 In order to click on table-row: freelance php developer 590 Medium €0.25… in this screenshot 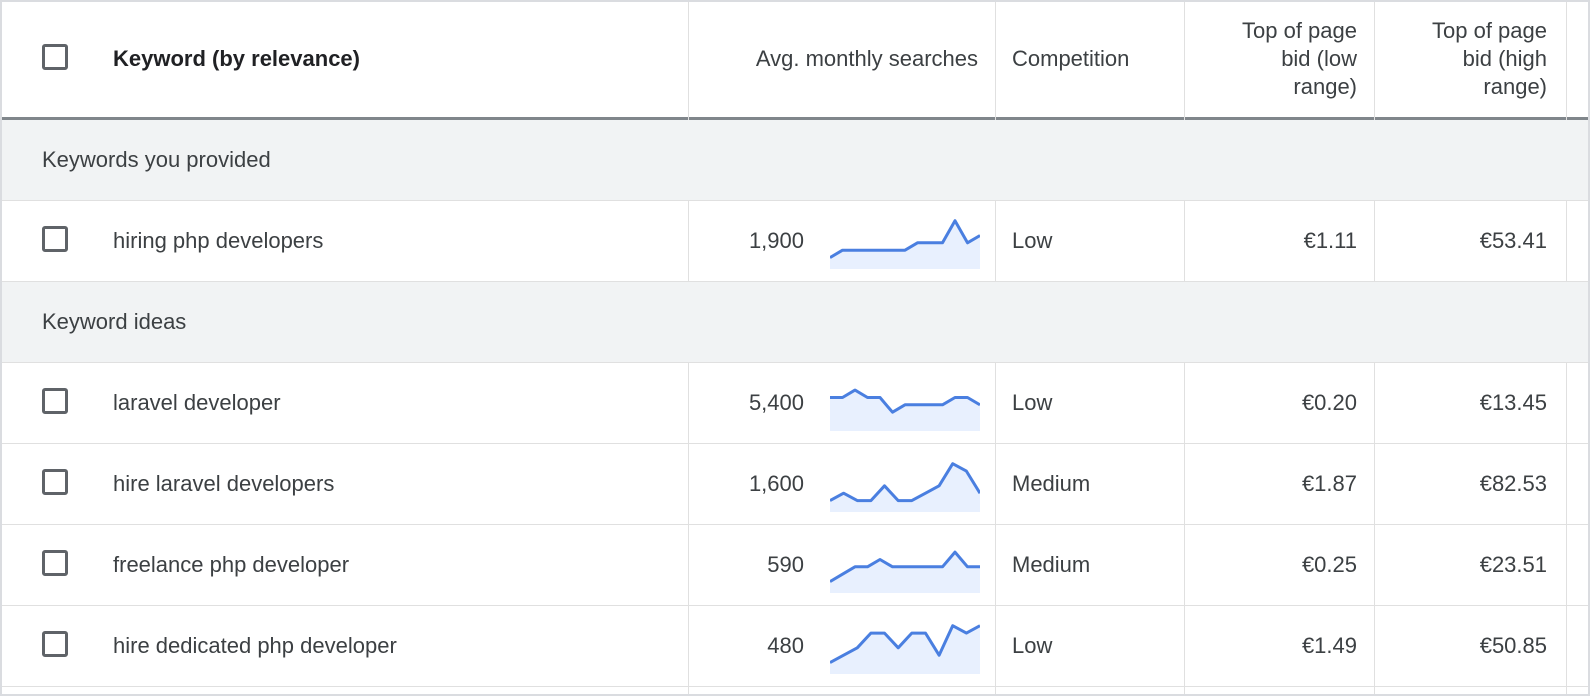, I will do `click(795, 565)`.